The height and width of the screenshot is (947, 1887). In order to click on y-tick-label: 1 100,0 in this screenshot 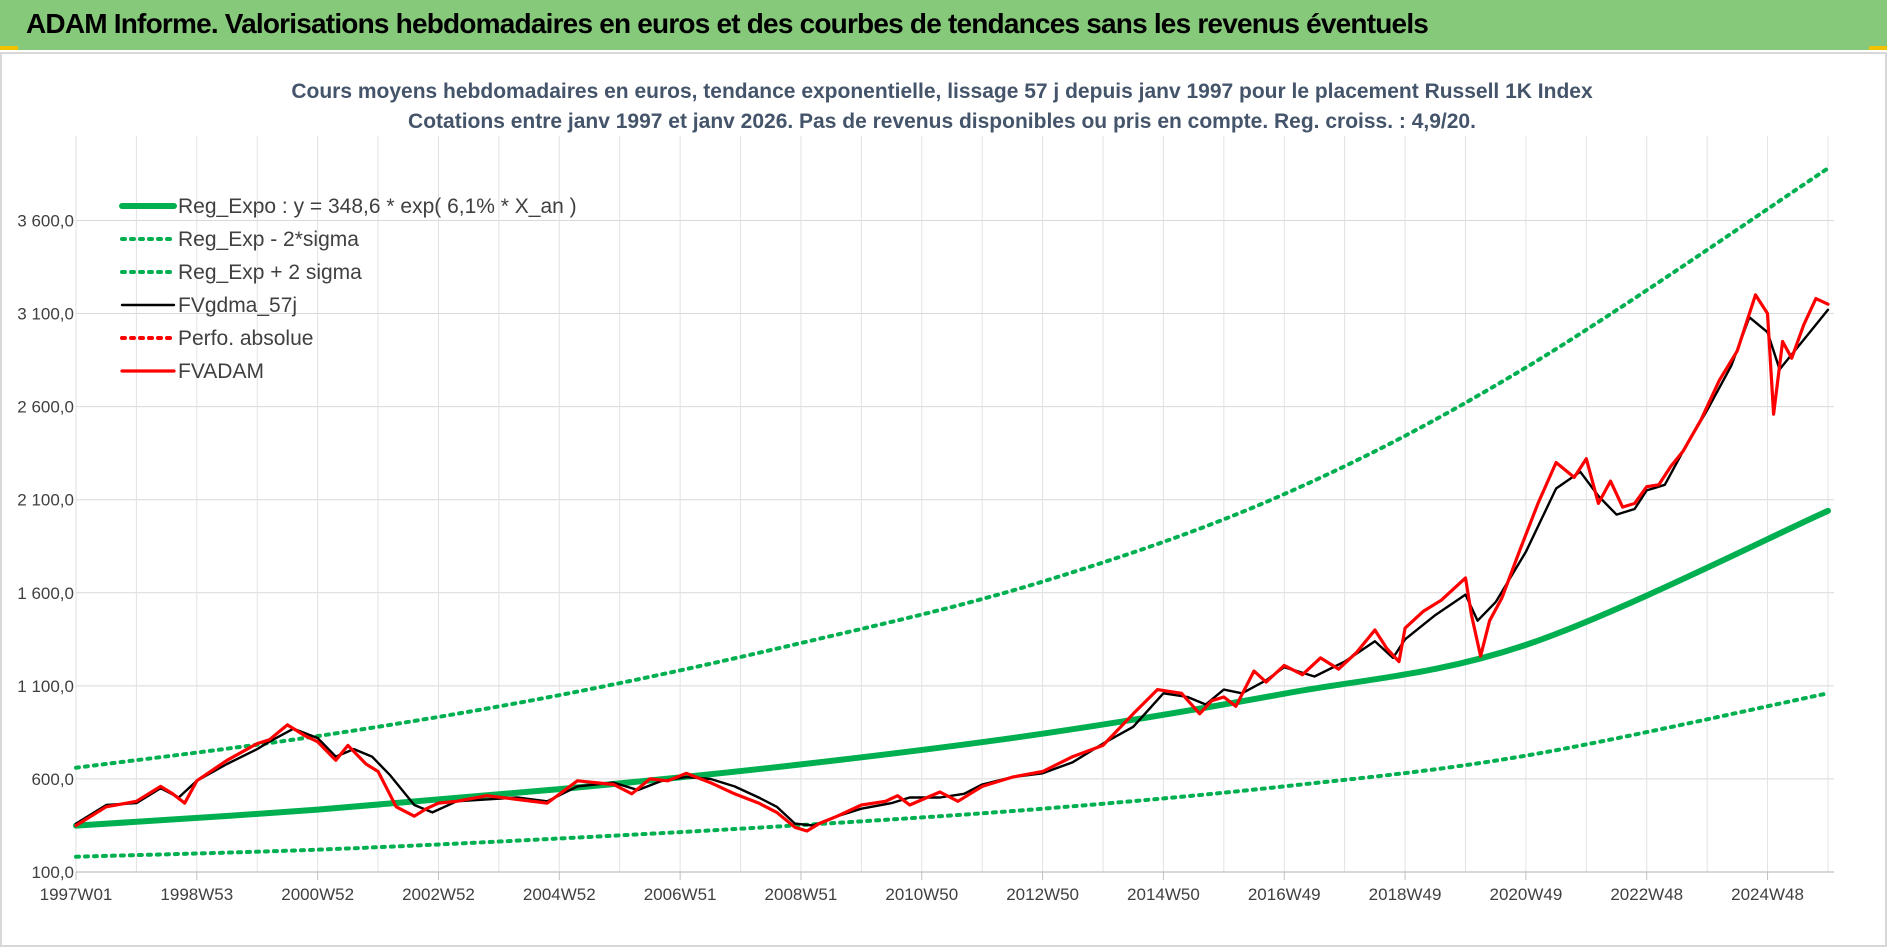, I will do `click(45, 686)`.